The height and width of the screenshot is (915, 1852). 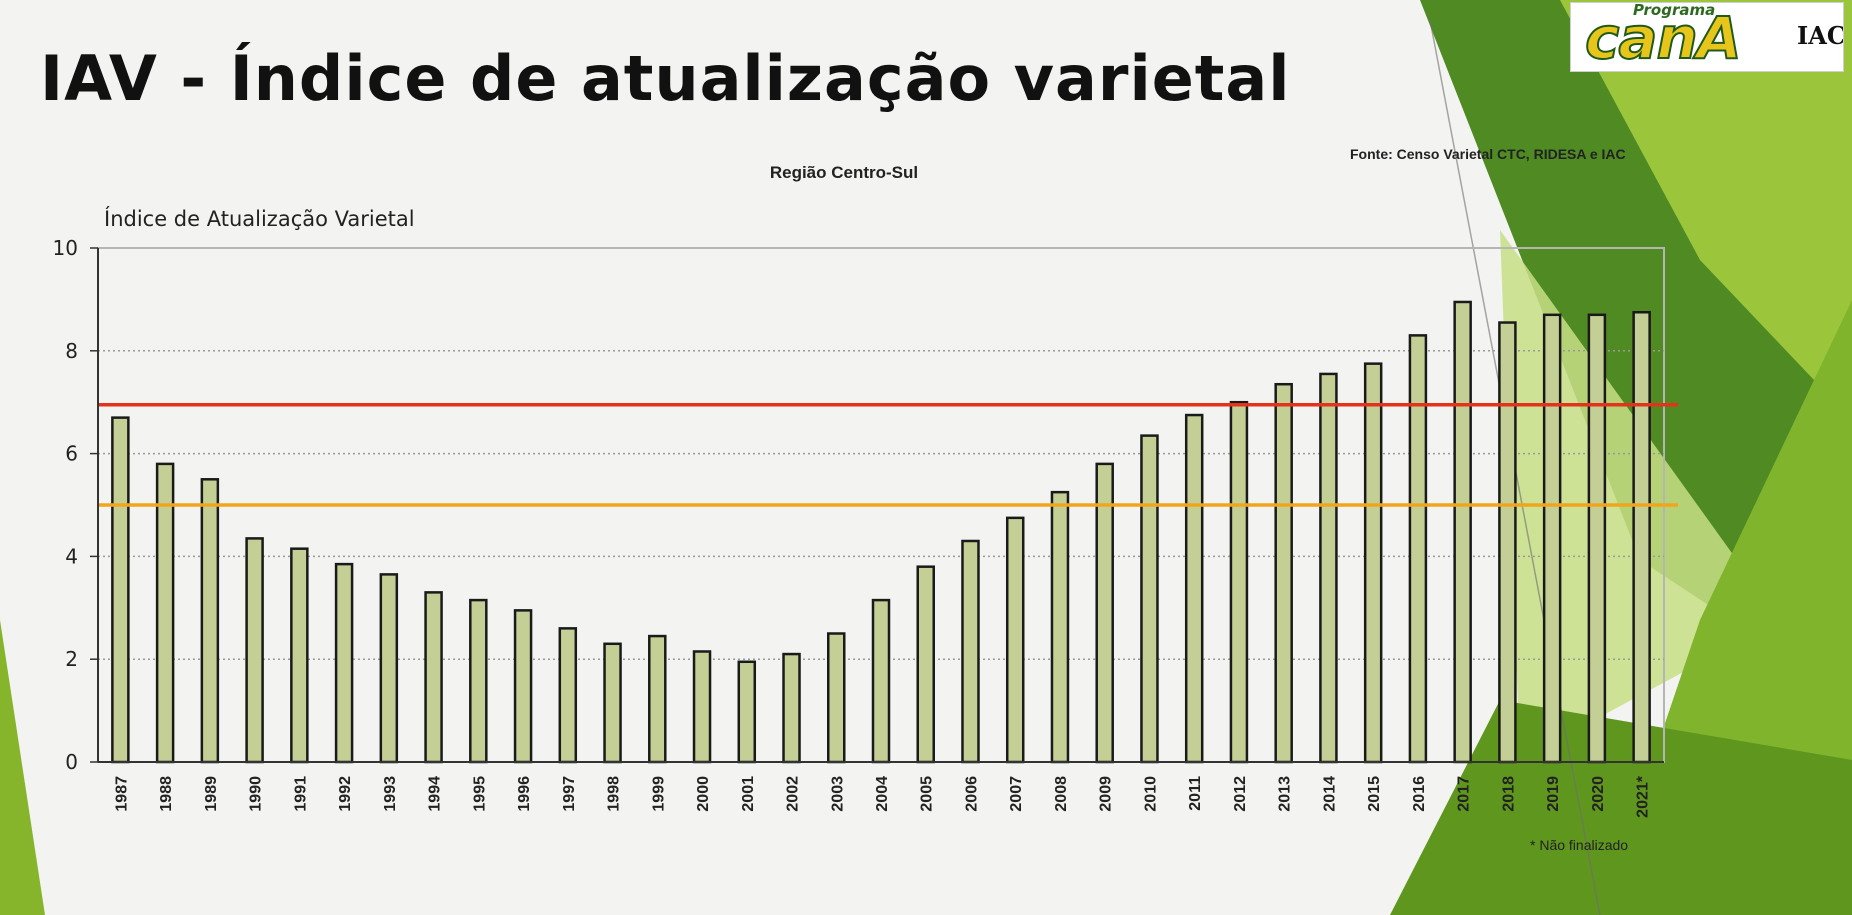 What do you see at coordinates (389, 668) in the screenshot?
I see `bar-1993` at bounding box center [389, 668].